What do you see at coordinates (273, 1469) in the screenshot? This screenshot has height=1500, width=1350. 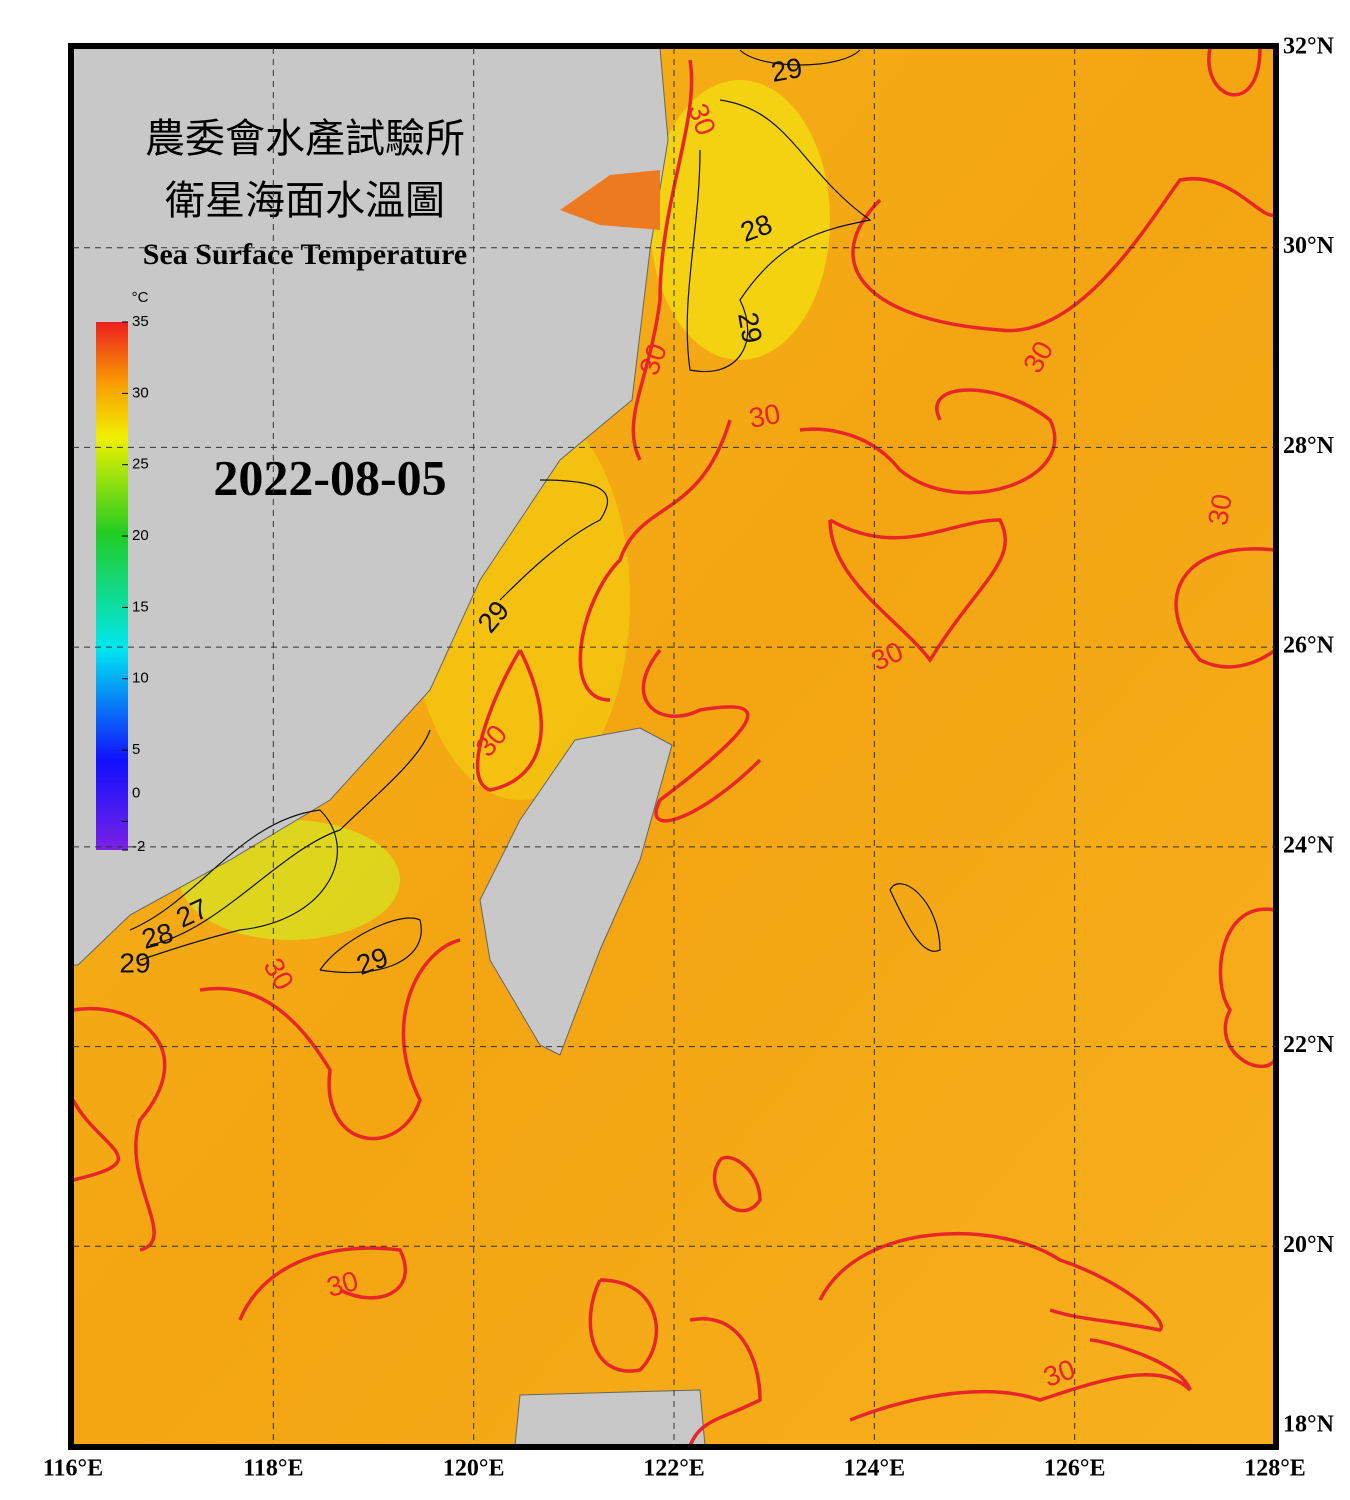 I see `lon-label: 118°E` at bounding box center [273, 1469].